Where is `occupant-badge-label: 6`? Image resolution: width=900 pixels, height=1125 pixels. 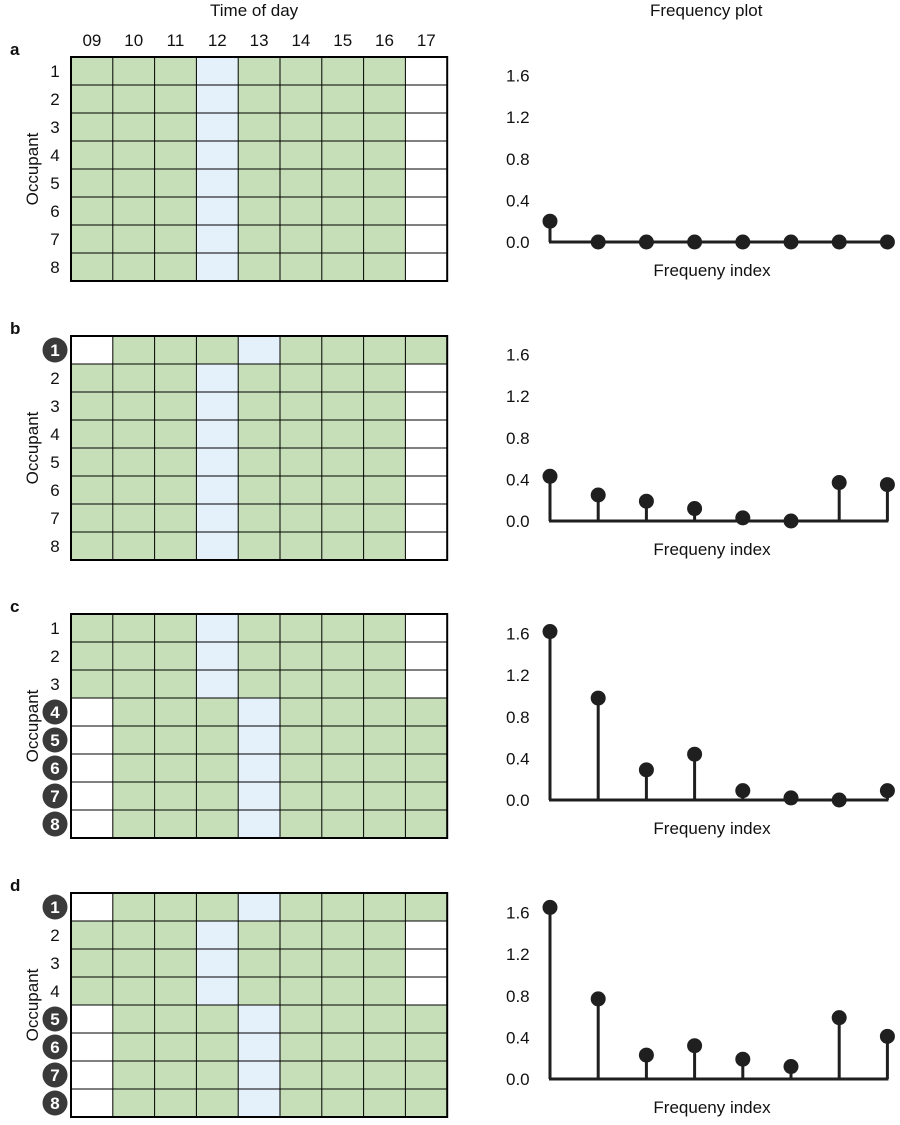 occupant-badge-label: 6 is located at coordinates (54, 1047).